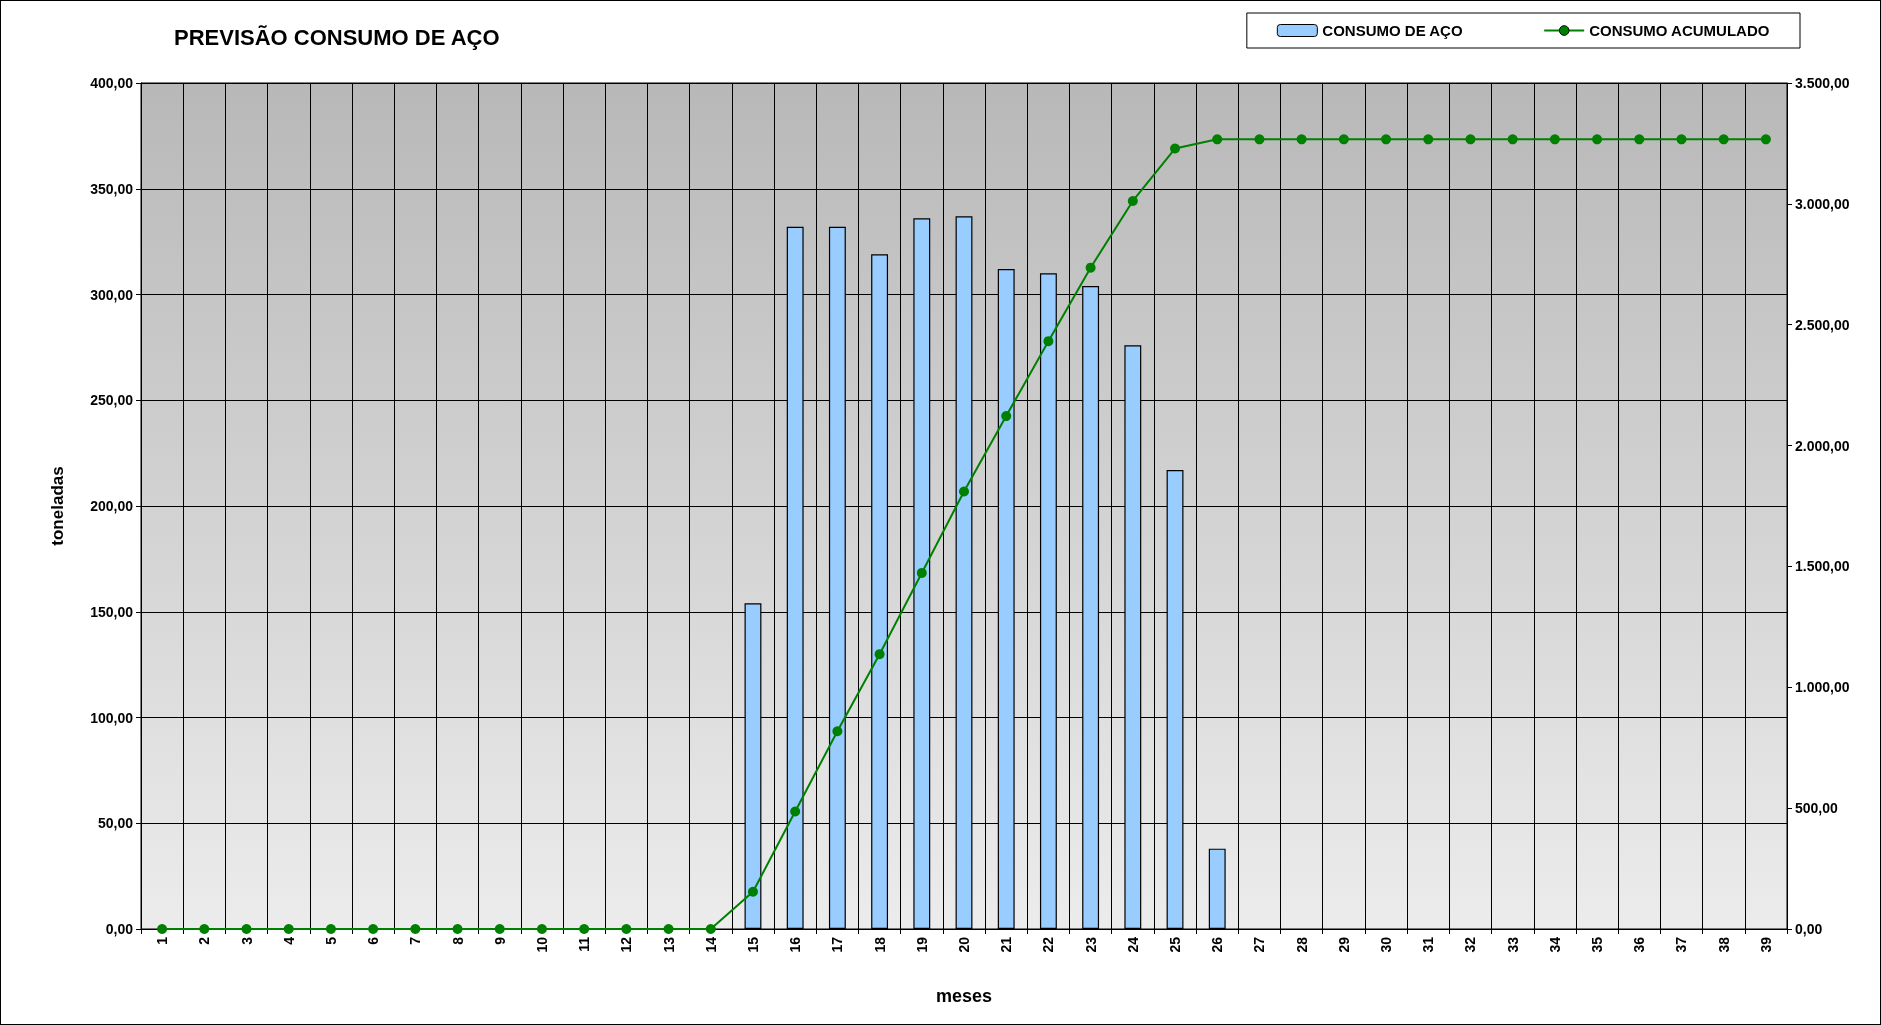  Describe the element at coordinates (119, 929) in the screenshot. I see `y-tick-label: 0,00` at that location.